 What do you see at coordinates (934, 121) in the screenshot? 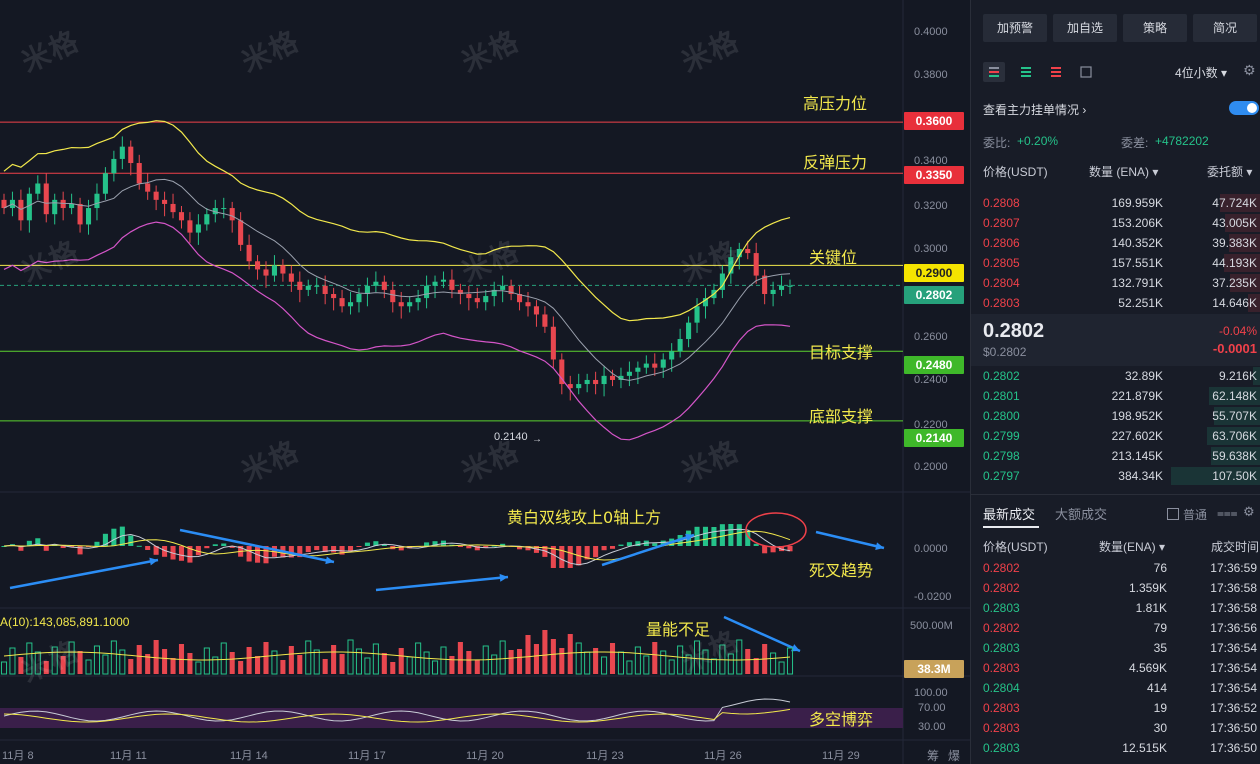
I see `level-tag-0.3600: 0.3600` at bounding box center [934, 121].